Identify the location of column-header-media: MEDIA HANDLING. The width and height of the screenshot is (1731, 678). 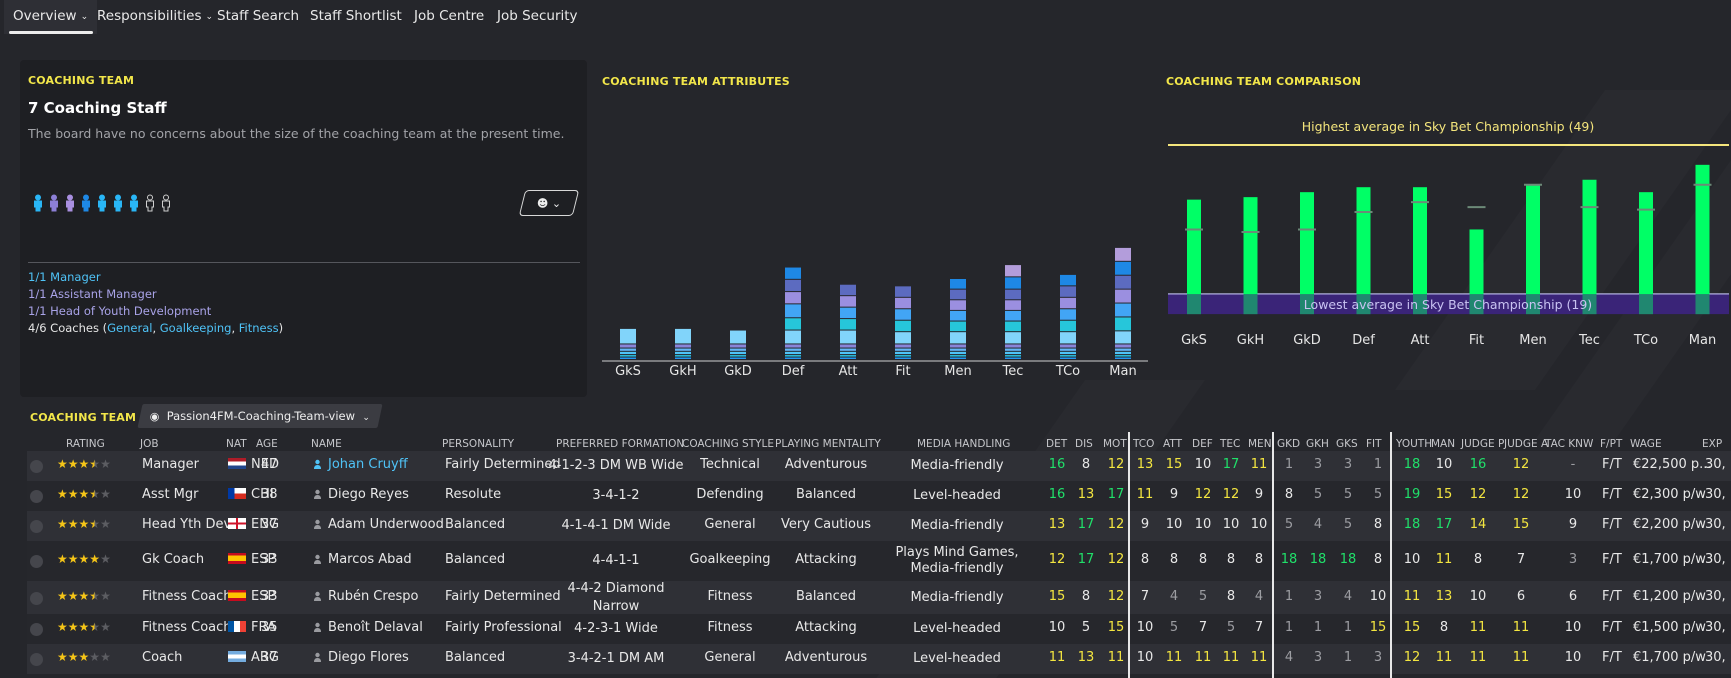
(964, 444).